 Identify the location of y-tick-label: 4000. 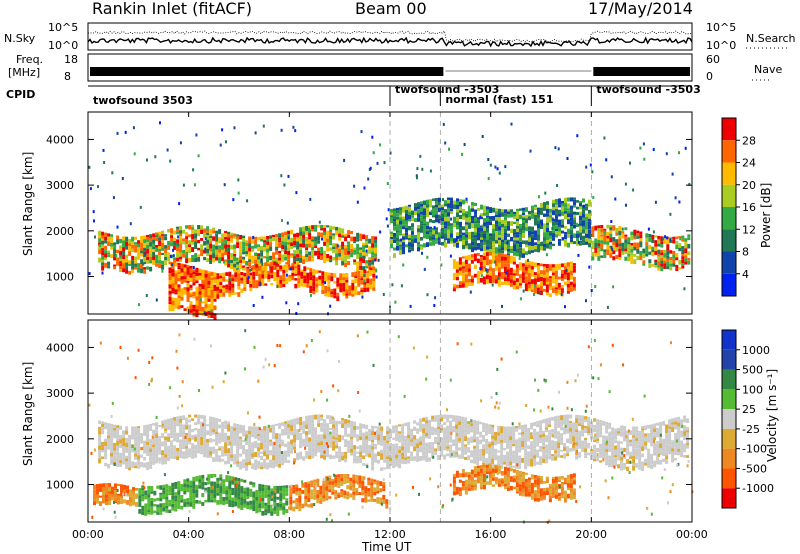
(60, 139).